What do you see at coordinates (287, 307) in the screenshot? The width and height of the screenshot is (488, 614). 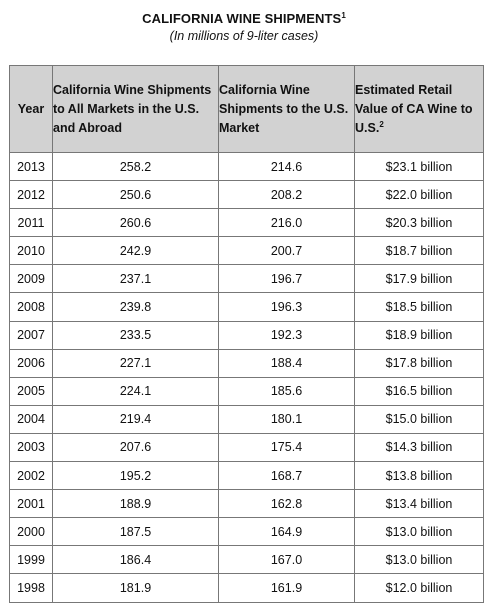 I see `cell-us-market: 196.3` at bounding box center [287, 307].